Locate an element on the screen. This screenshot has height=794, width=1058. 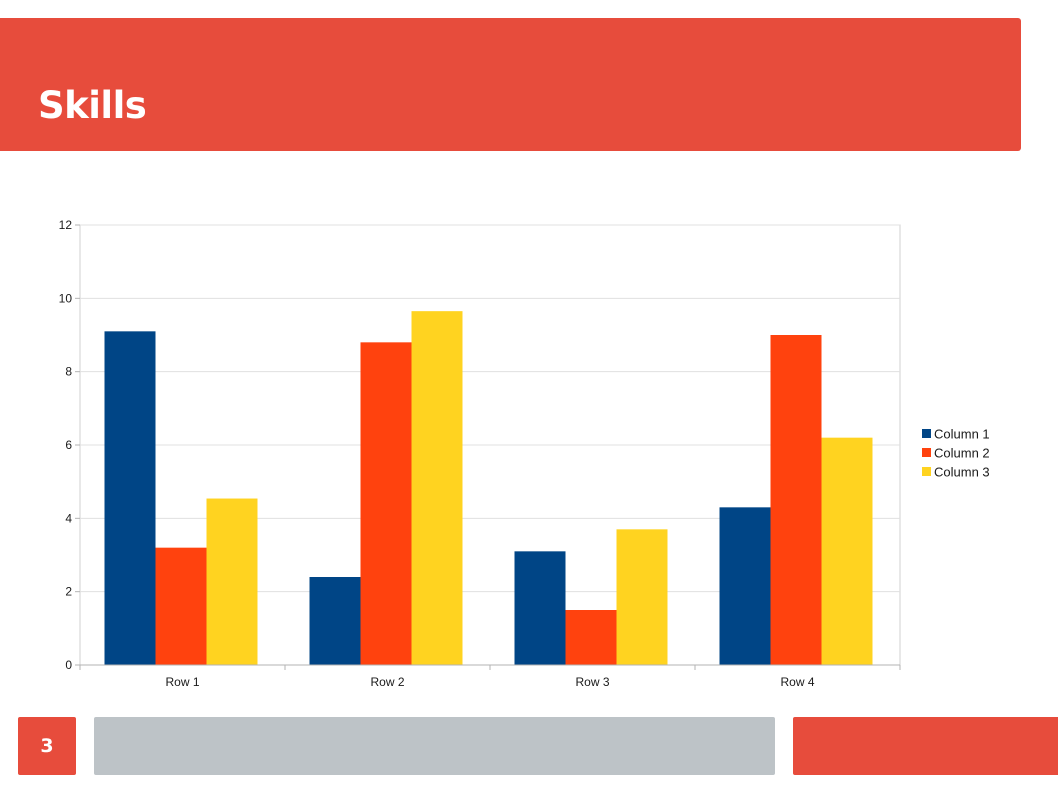
chart-legend: Column 1 Column 2 Column 3 is located at coordinates (956, 453).